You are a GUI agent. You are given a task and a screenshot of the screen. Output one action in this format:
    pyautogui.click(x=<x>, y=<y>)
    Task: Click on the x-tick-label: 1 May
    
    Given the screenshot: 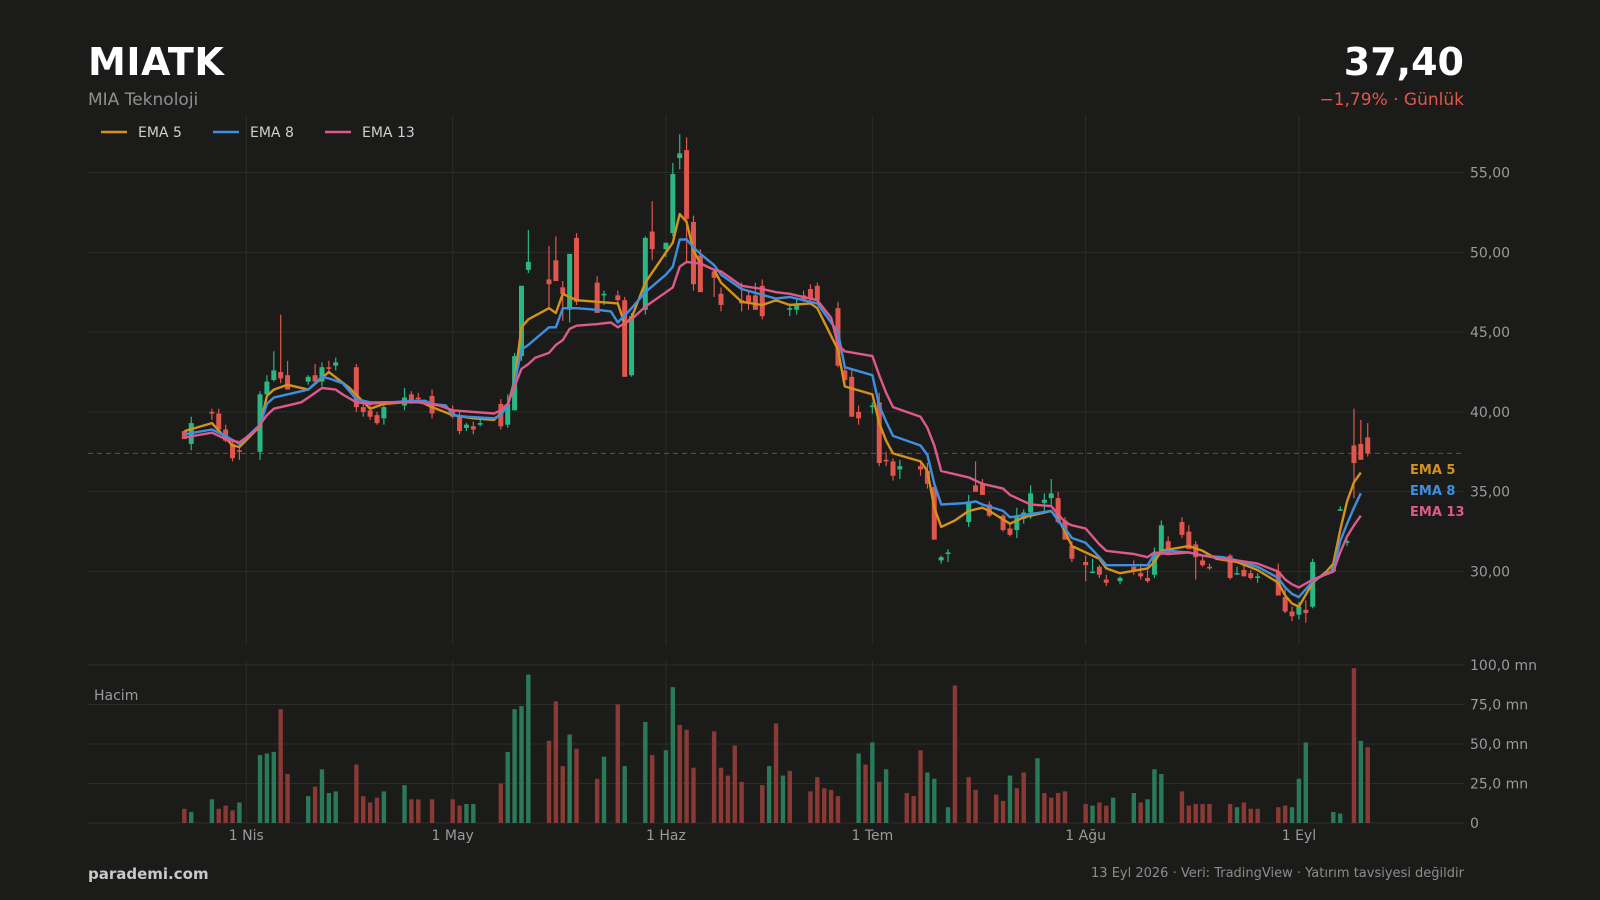 What is the action you would take?
    pyautogui.click(x=453, y=836)
    